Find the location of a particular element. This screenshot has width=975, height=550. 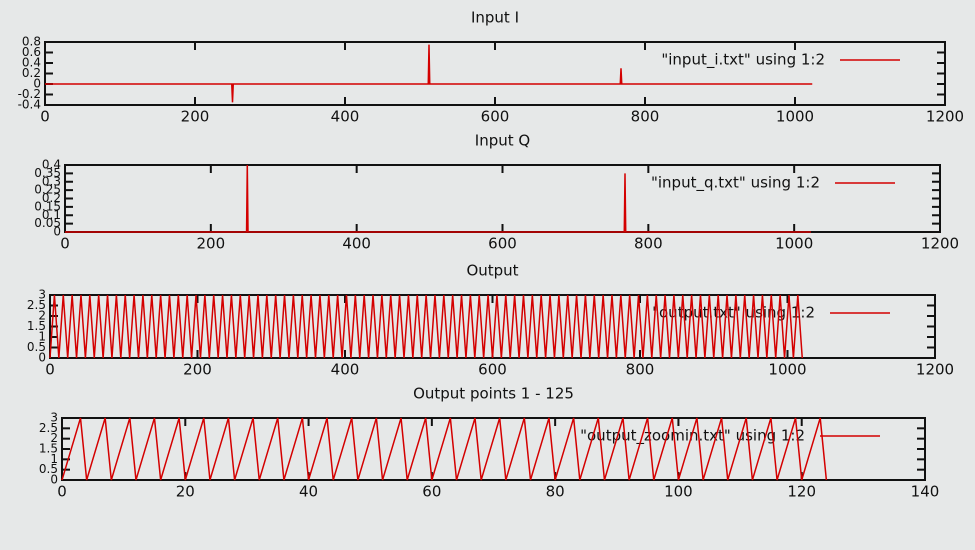

y-tick-label: 0.15 is located at coordinates (47, 206).